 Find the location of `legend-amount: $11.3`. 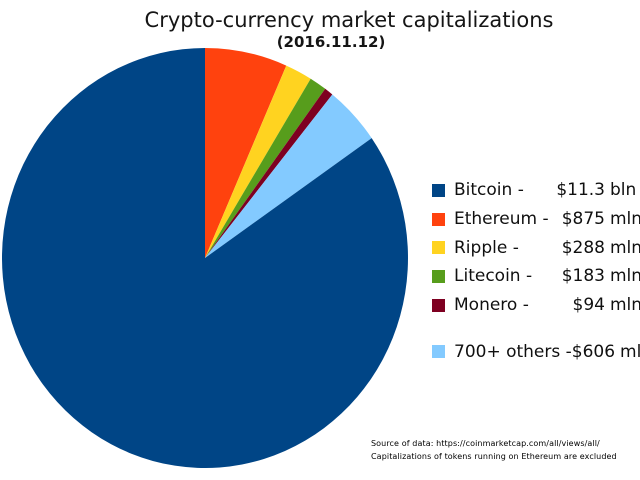

legend-amount: $11.3 is located at coordinates (580, 190).